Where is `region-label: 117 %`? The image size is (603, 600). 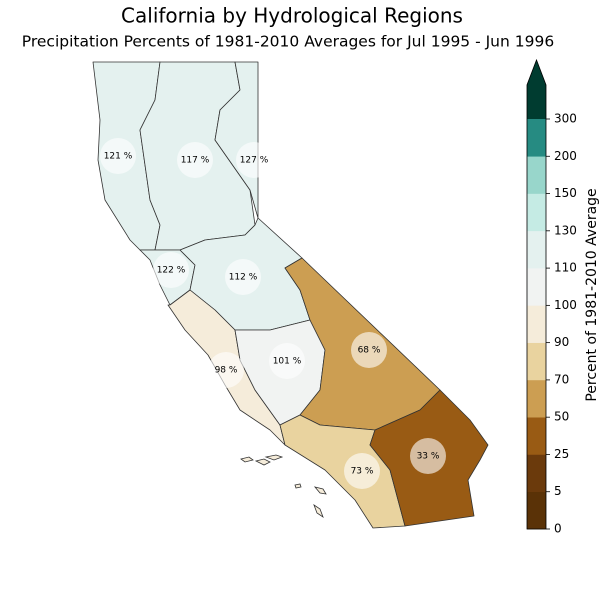 region-label: 117 % is located at coordinates (195, 161).